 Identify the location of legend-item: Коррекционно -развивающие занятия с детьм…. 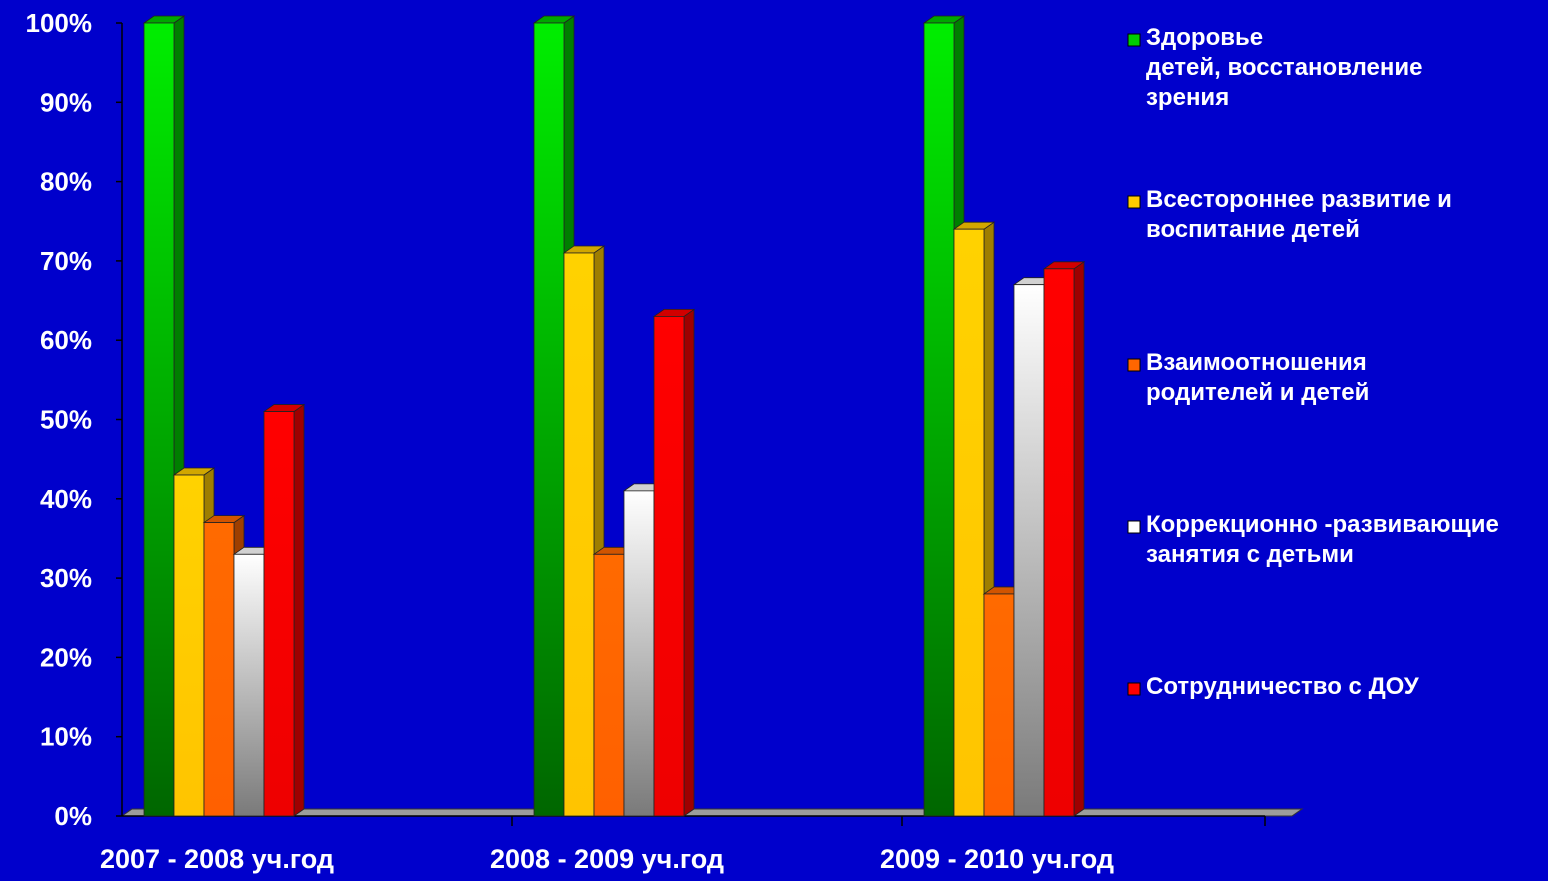
(1313, 539).